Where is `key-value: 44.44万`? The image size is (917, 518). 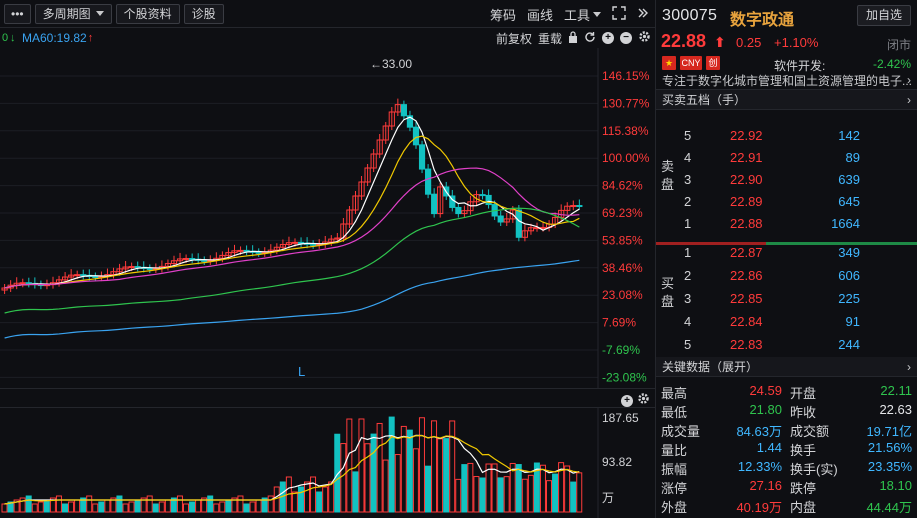
key-value: 44.44万 is located at coordinates (889, 507).